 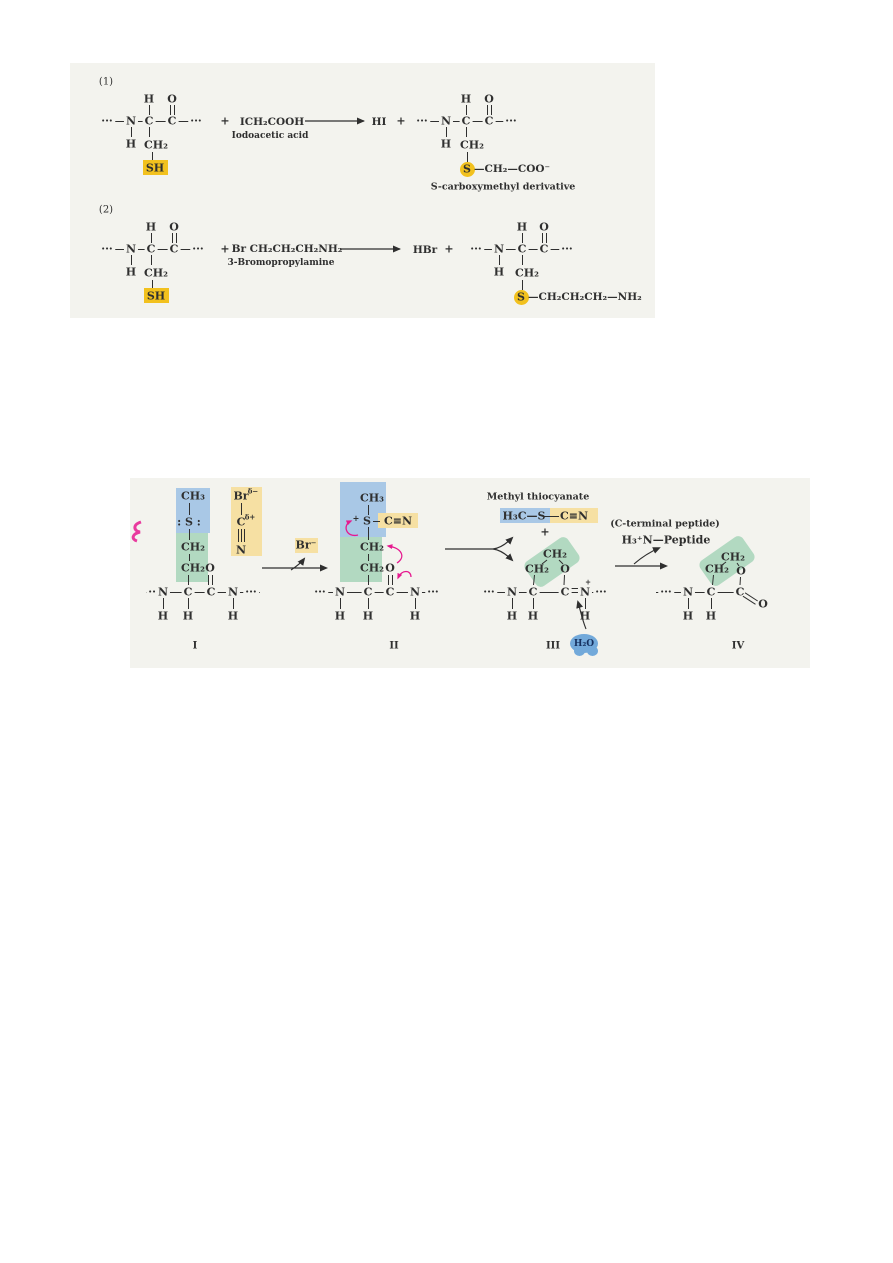 What do you see at coordinates (356, 518) in the screenshot?
I see `positive-charge: +` at bounding box center [356, 518].